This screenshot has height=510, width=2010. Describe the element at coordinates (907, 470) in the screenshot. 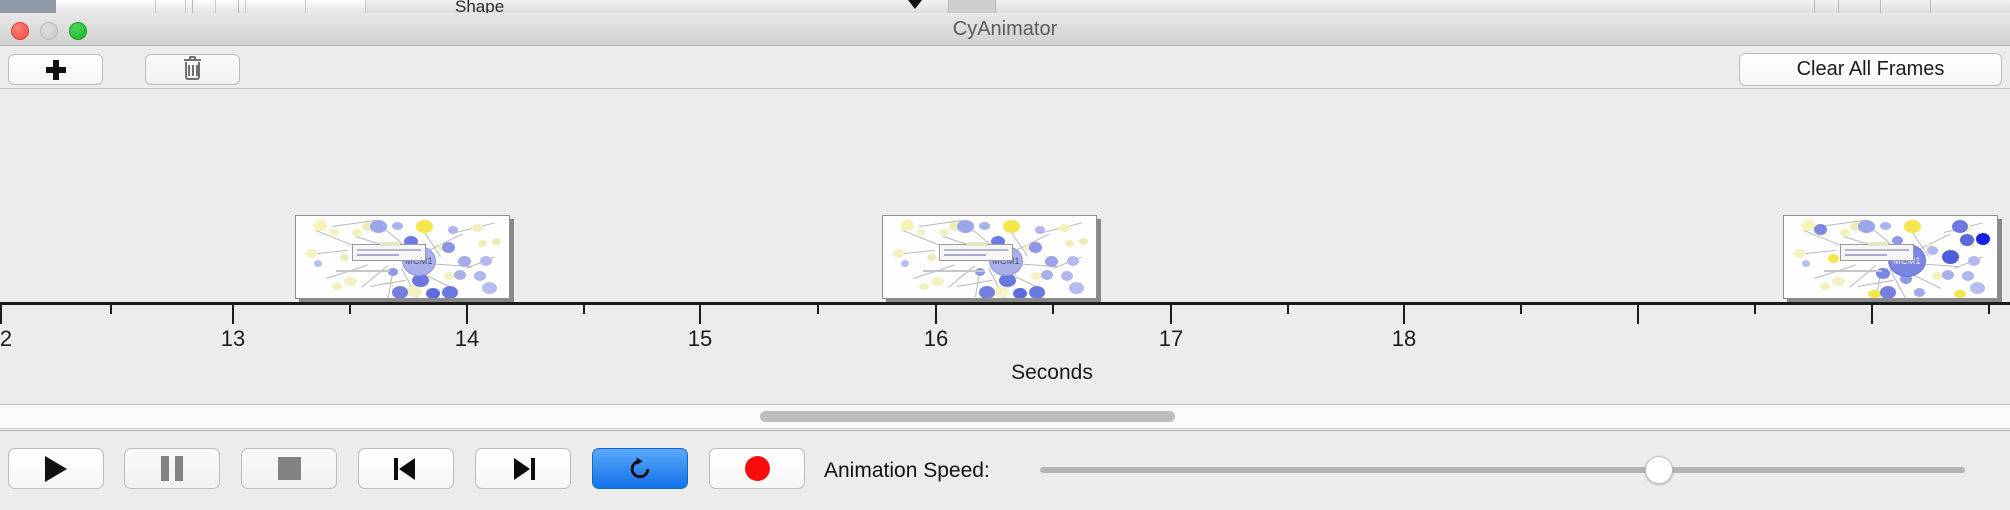

I see `animation-speed-label: Animation Speed:` at that location.